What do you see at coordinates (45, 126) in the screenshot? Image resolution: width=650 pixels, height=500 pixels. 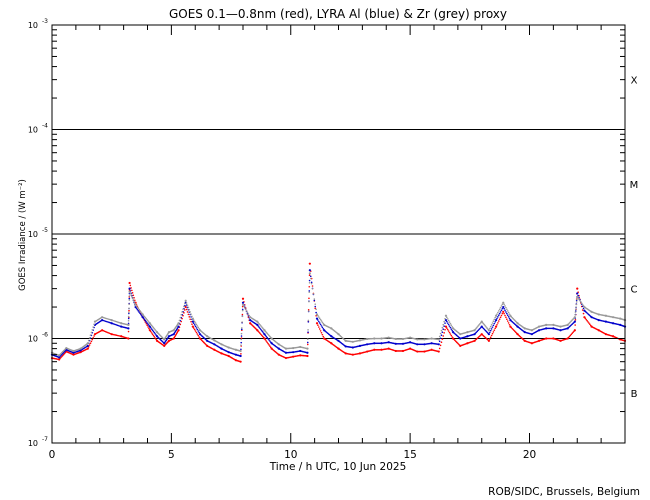 I see `y-tick-exponent: -4` at bounding box center [45, 126].